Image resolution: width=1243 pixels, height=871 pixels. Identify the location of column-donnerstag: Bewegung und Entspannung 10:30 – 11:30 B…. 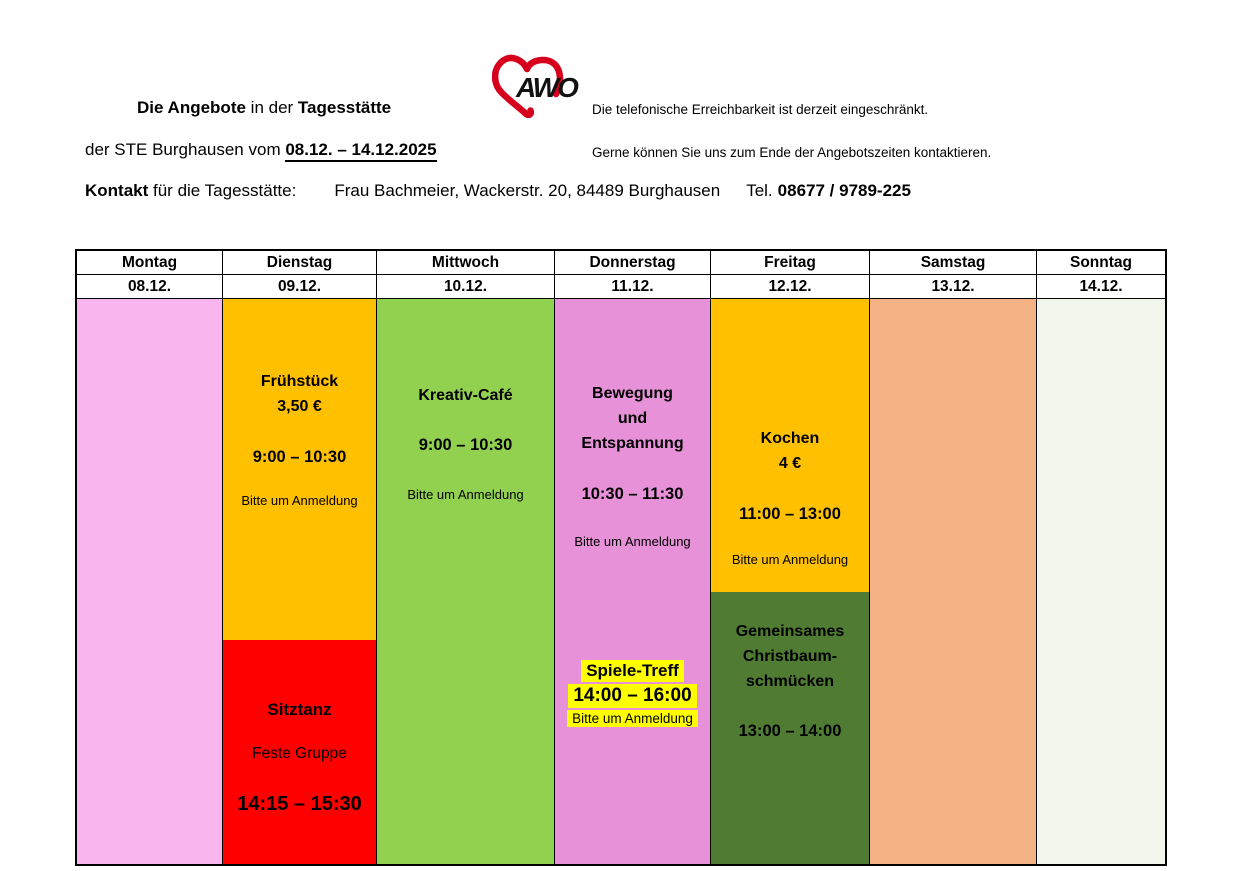
(633, 581).